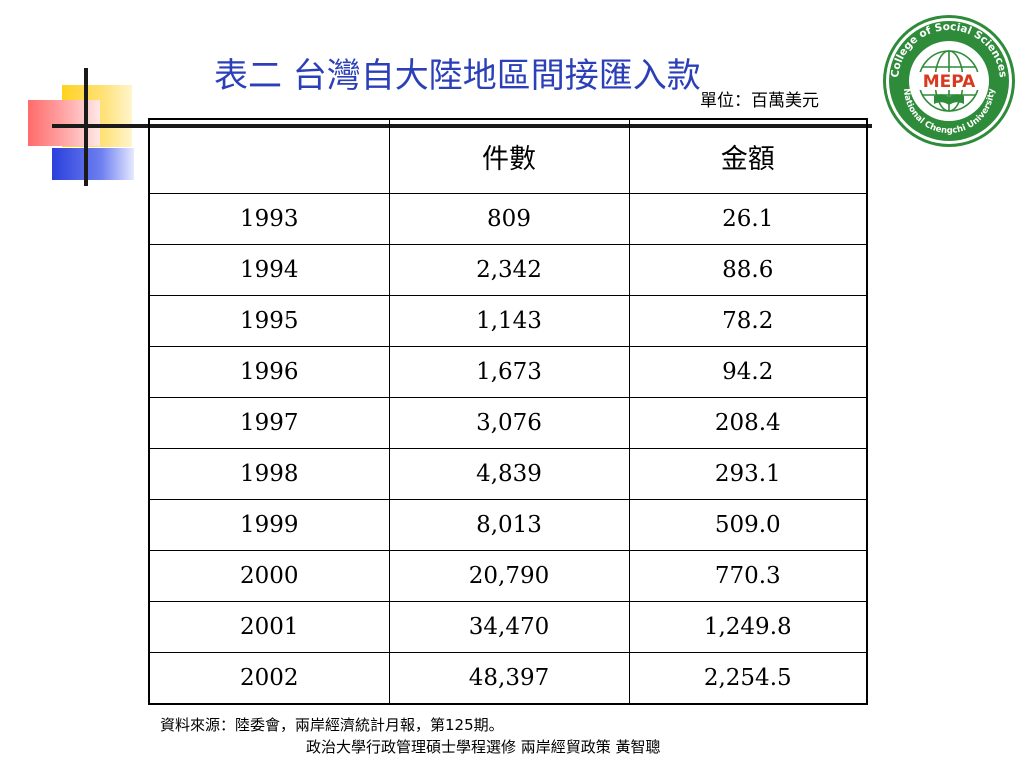  I want to click on cell-amount: 293.1, so click(748, 474).